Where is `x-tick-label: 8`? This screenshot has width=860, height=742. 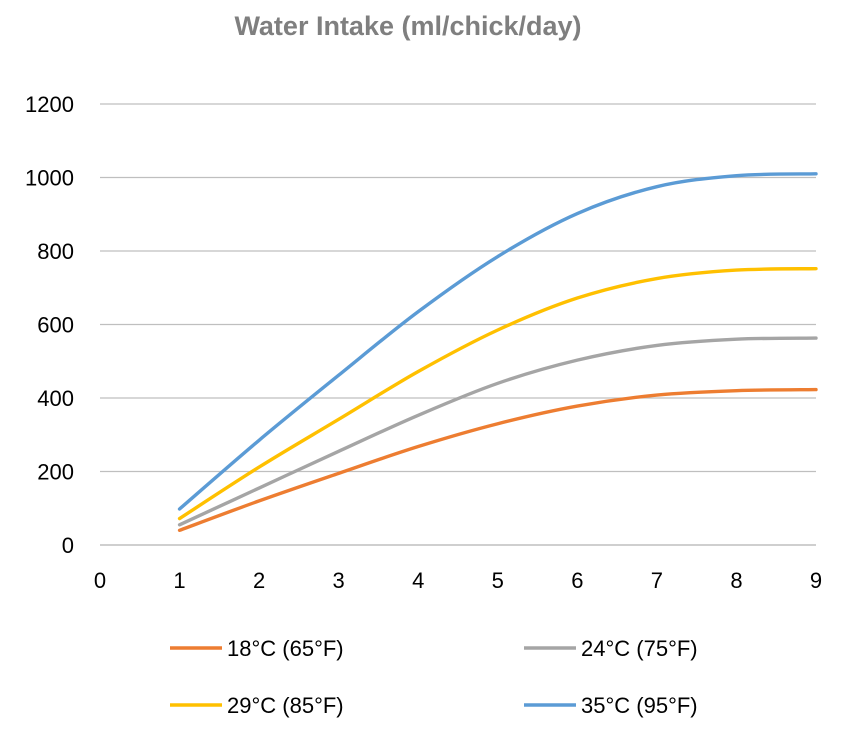 x-tick-label: 8 is located at coordinates (736, 580).